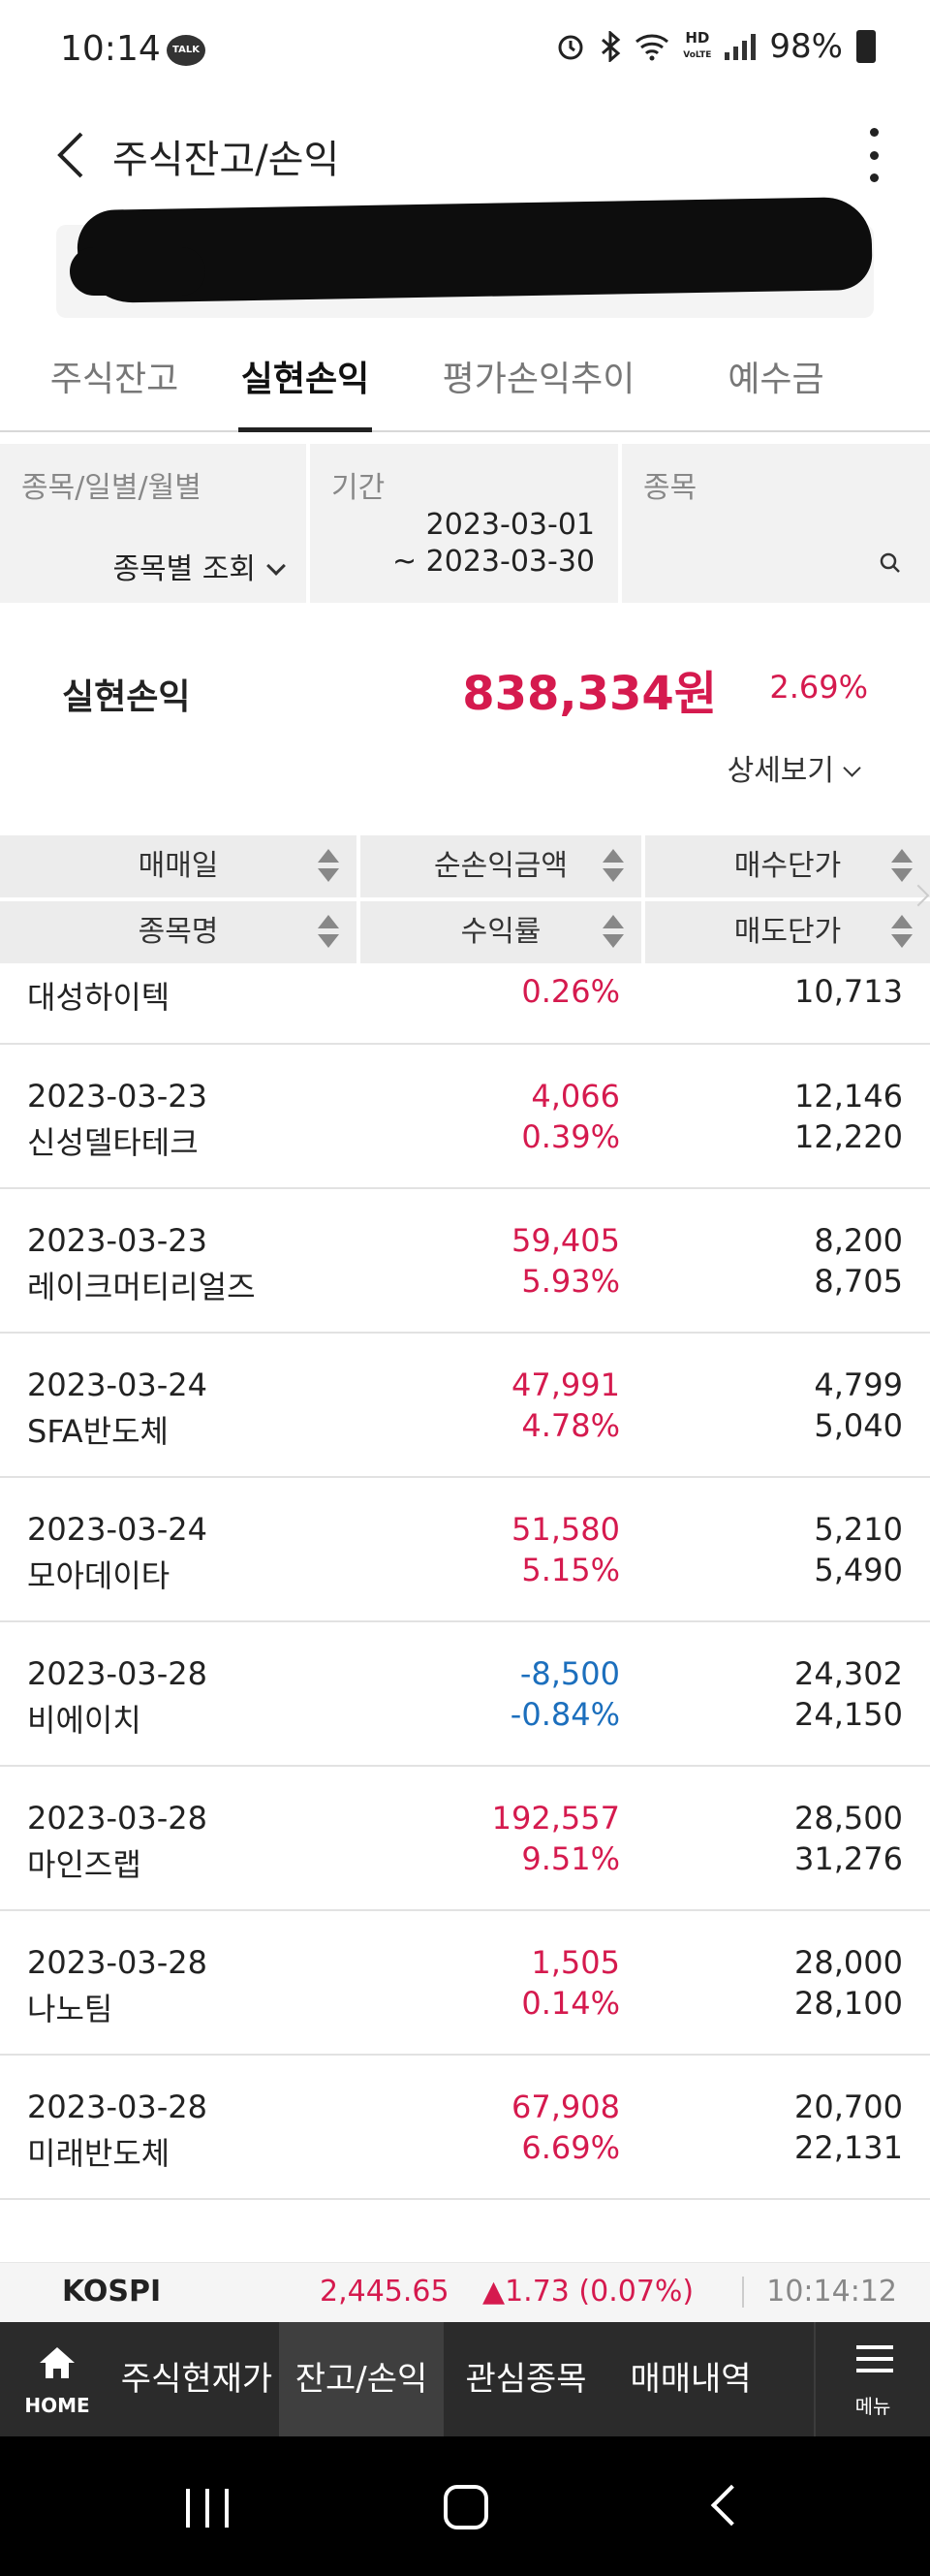 The width and height of the screenshot is (930, 2576). I want to click on stock-name: SFA반도체, so click(98, 1431).